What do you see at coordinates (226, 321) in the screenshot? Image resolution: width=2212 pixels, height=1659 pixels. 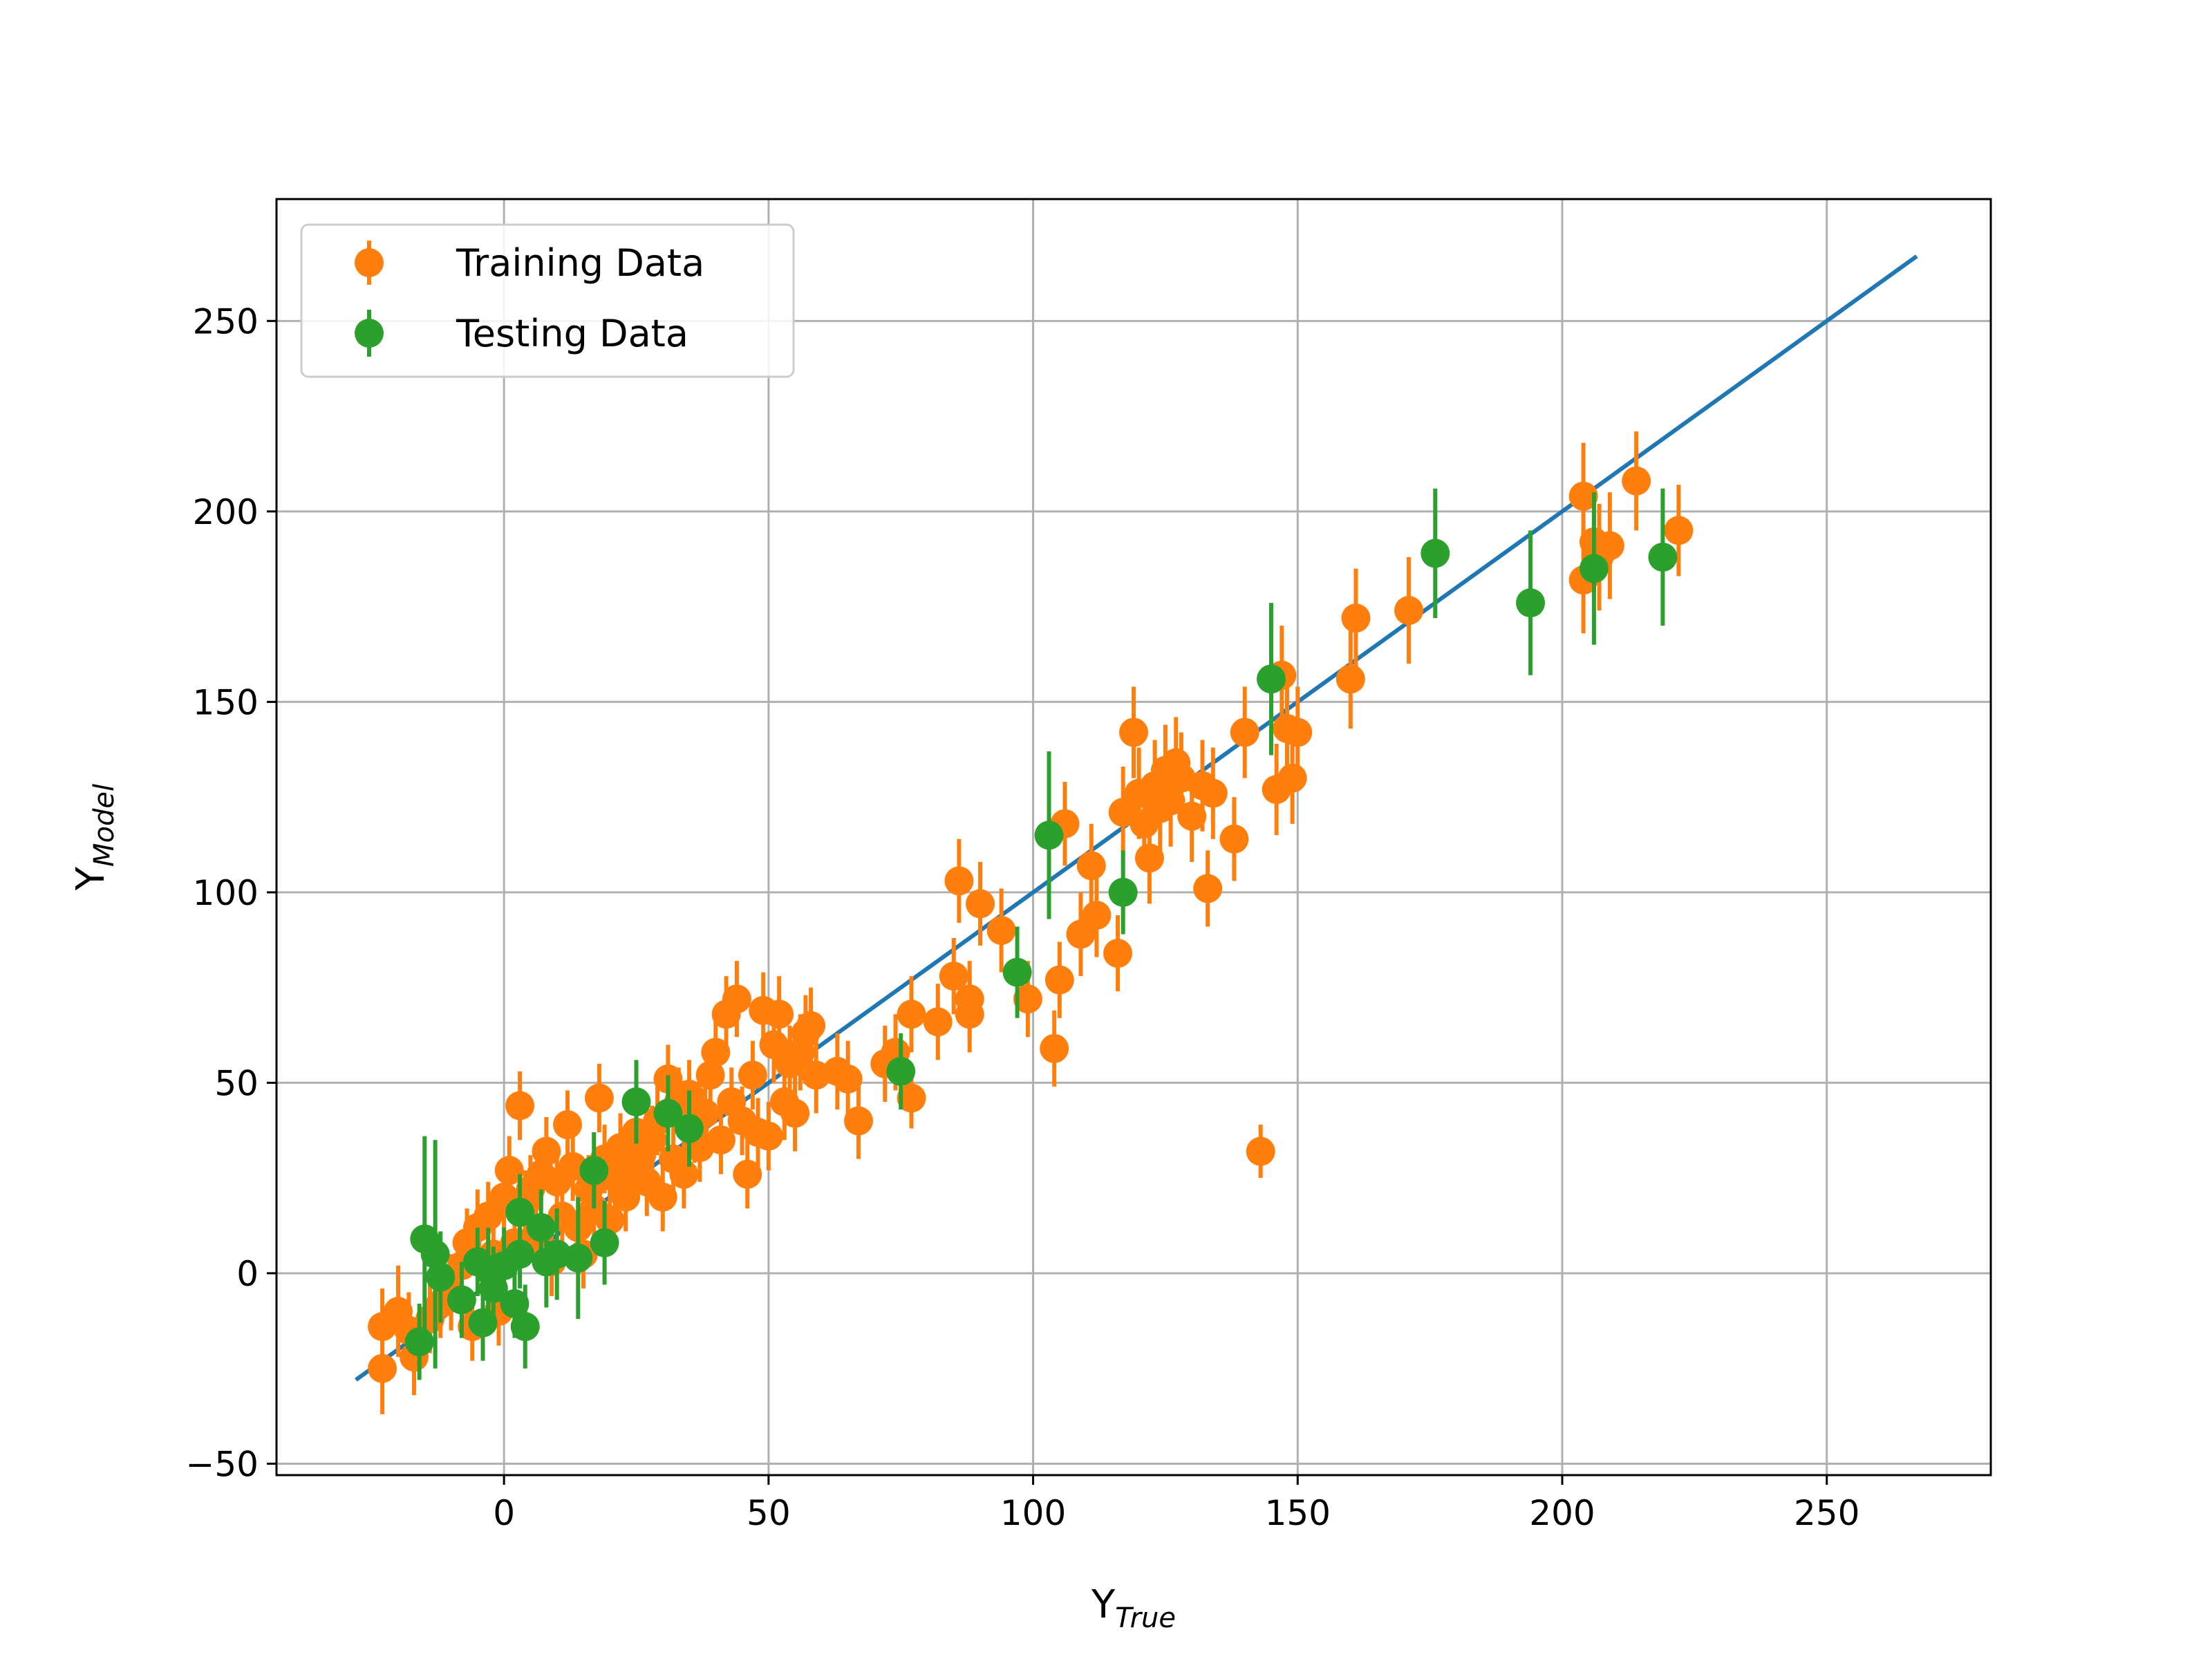 I see `y-tick-label: 250` at bounding box center [226, 321].